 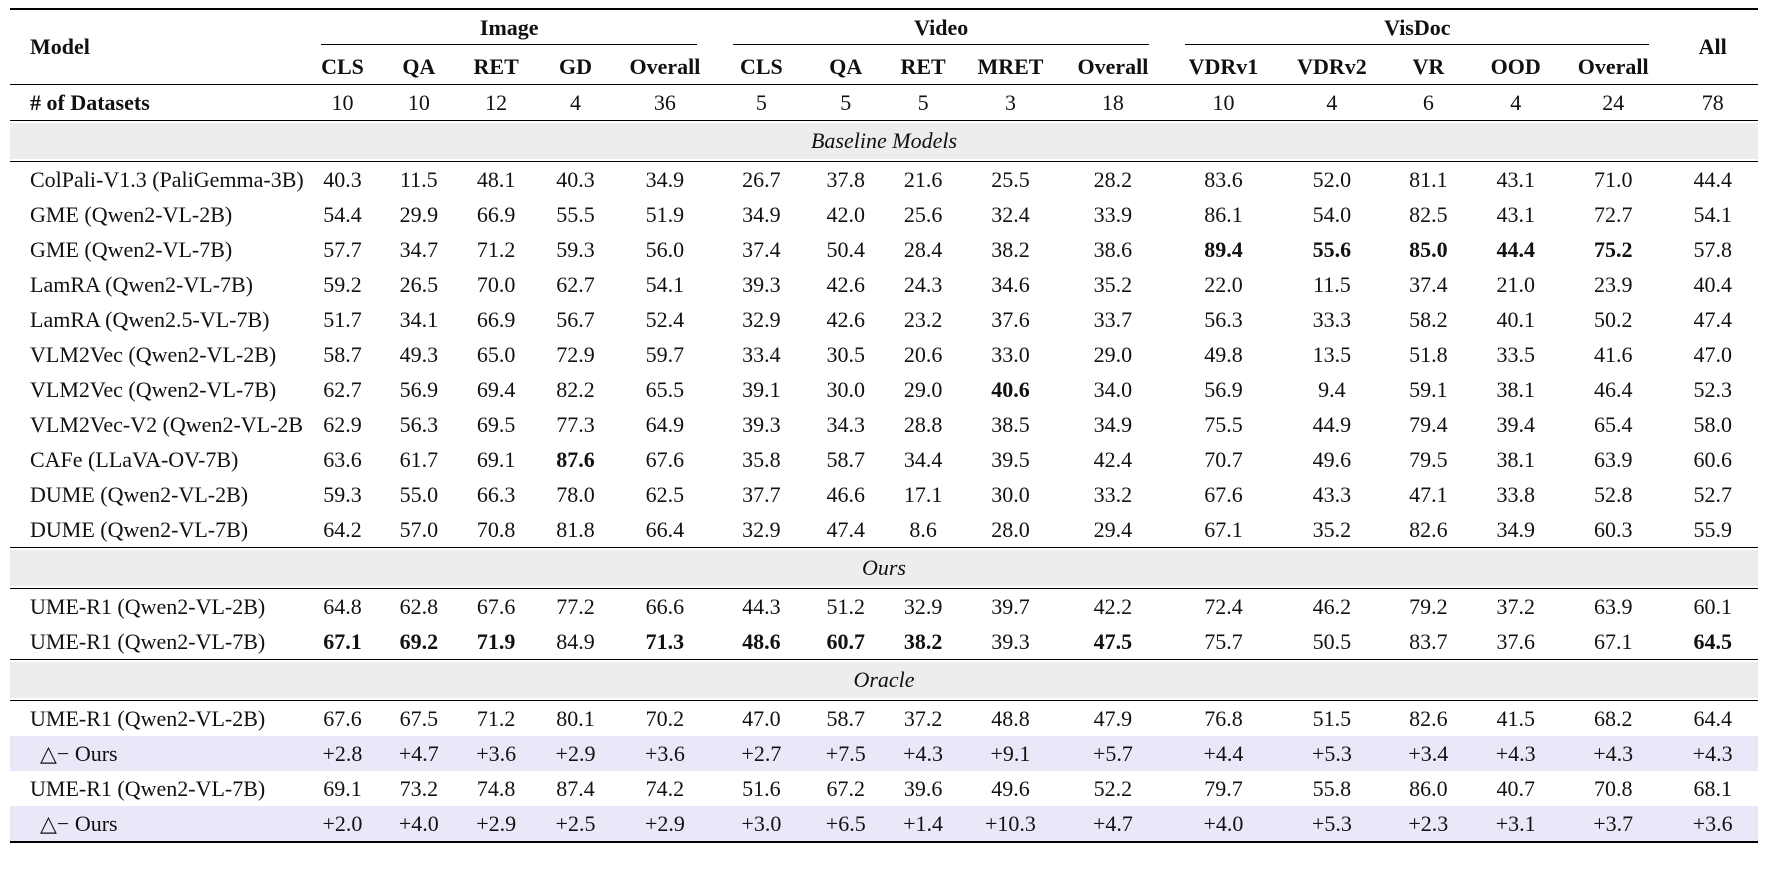 I want to click on value-cell: 17.1, so click(x=923, y=494).